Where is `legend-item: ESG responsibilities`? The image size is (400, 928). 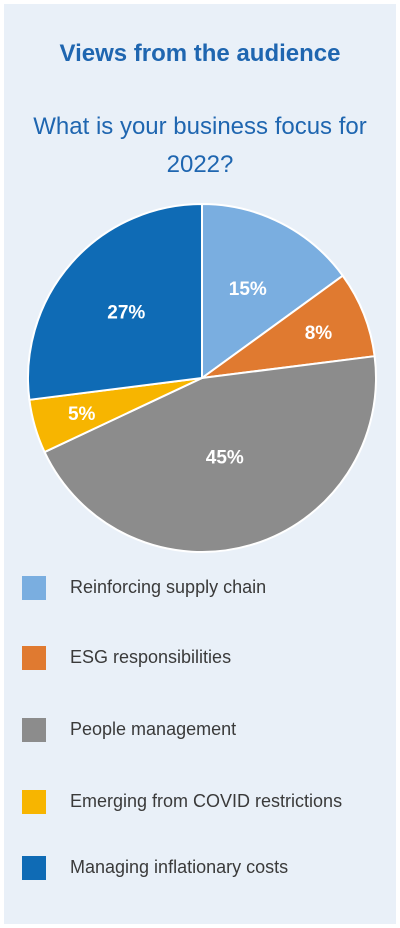
legend-item: ESG responsibilities is located at coordinates (207, 658).